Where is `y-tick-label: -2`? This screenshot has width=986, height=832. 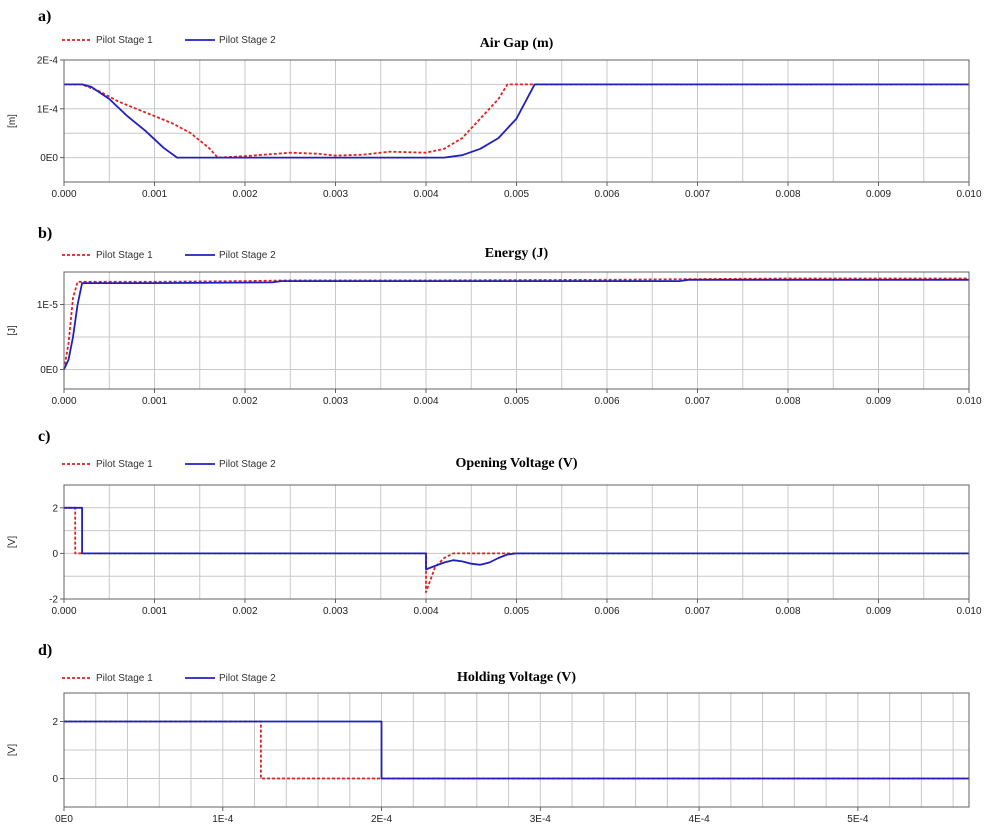
y-tick-label: -2 is located at coordinates (53, 600).